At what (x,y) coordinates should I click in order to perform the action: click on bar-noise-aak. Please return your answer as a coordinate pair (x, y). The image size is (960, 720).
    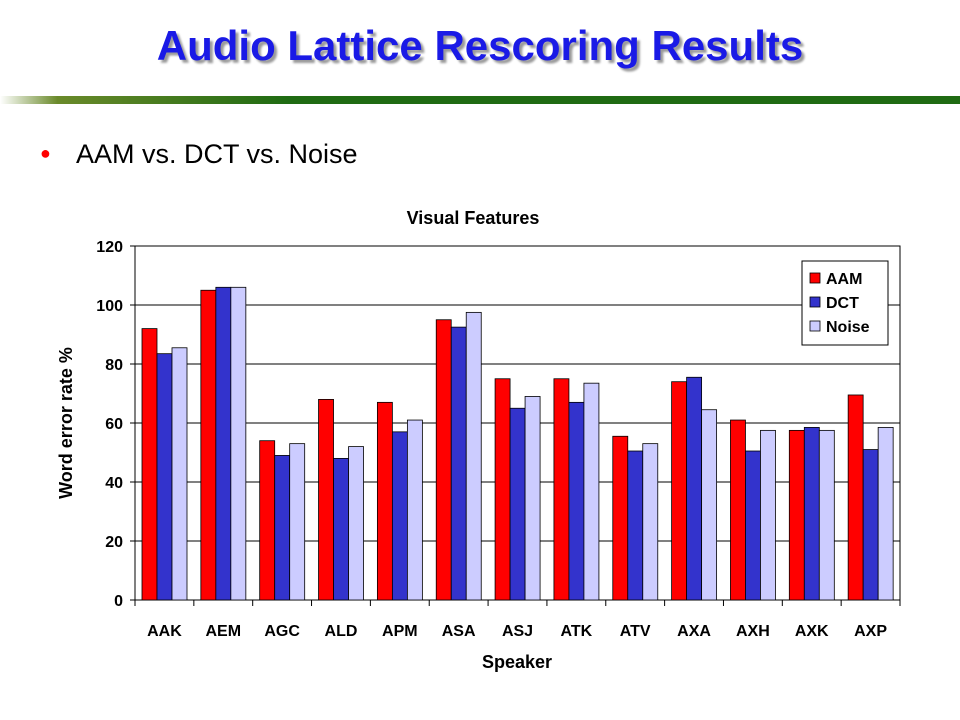
    Looking at the image, I should click on (179, 474).